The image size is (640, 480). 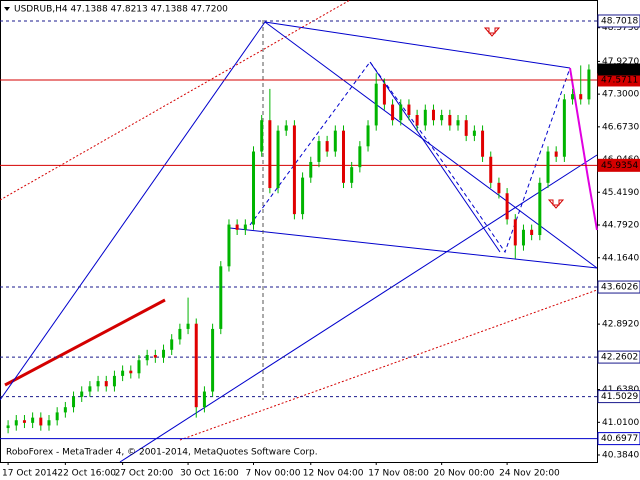 What do you see at coordinates (619, 80) in the screenshot?
I see `level-label: 47.5711` at bounding box center [619, 80].